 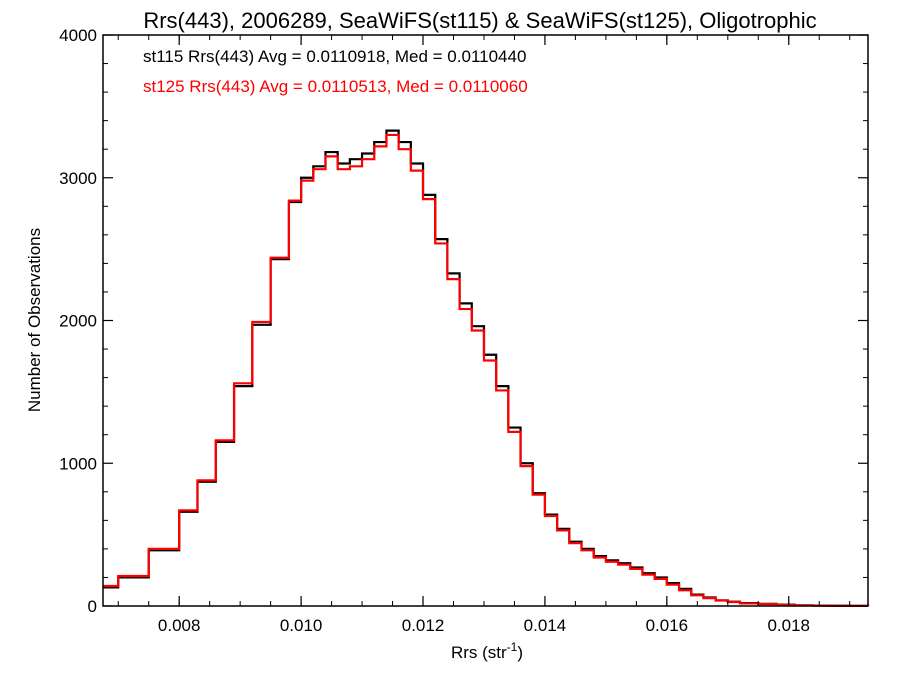 What do you see at coordinates (78, 35) in the screenshot?
I see `y-tick-label: 4000` at bounding box center [78, 35].